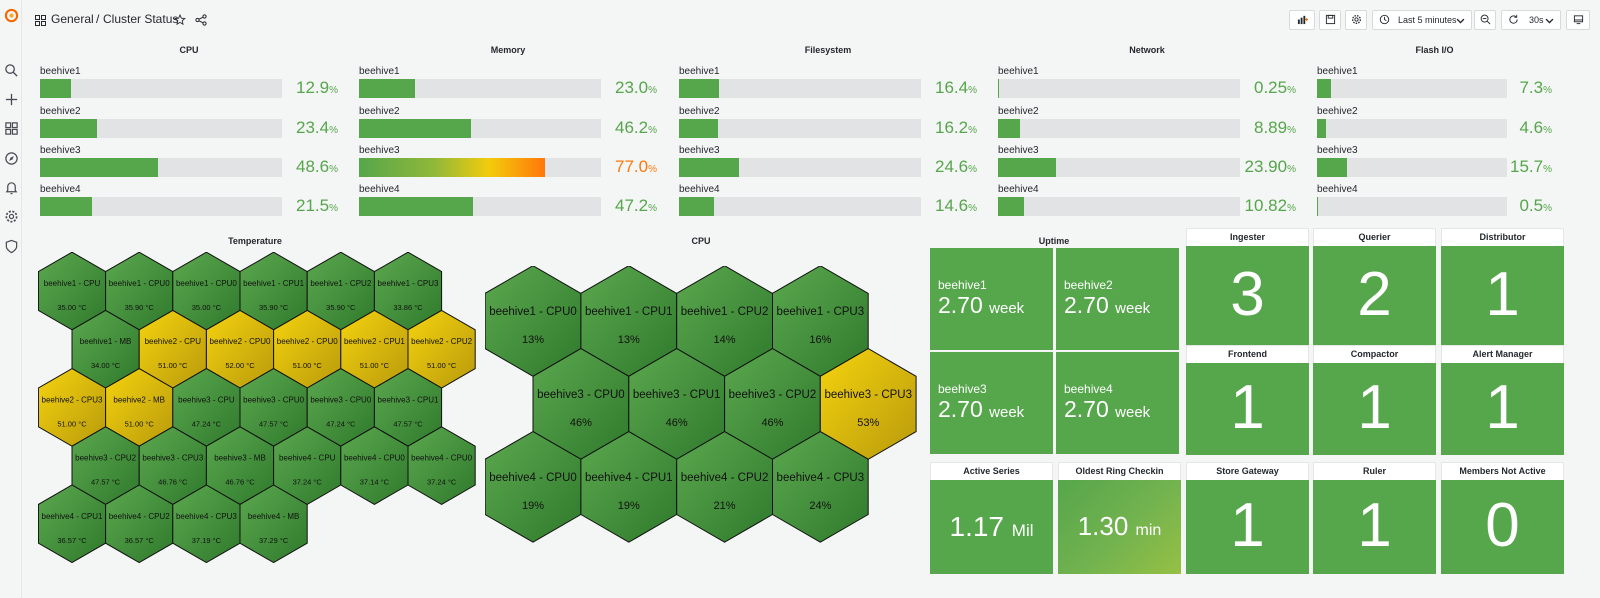 The height and width of the screenshot is (598, 1600). I want to click on stat-value-box: 1.30 min, so click(1119, 527).